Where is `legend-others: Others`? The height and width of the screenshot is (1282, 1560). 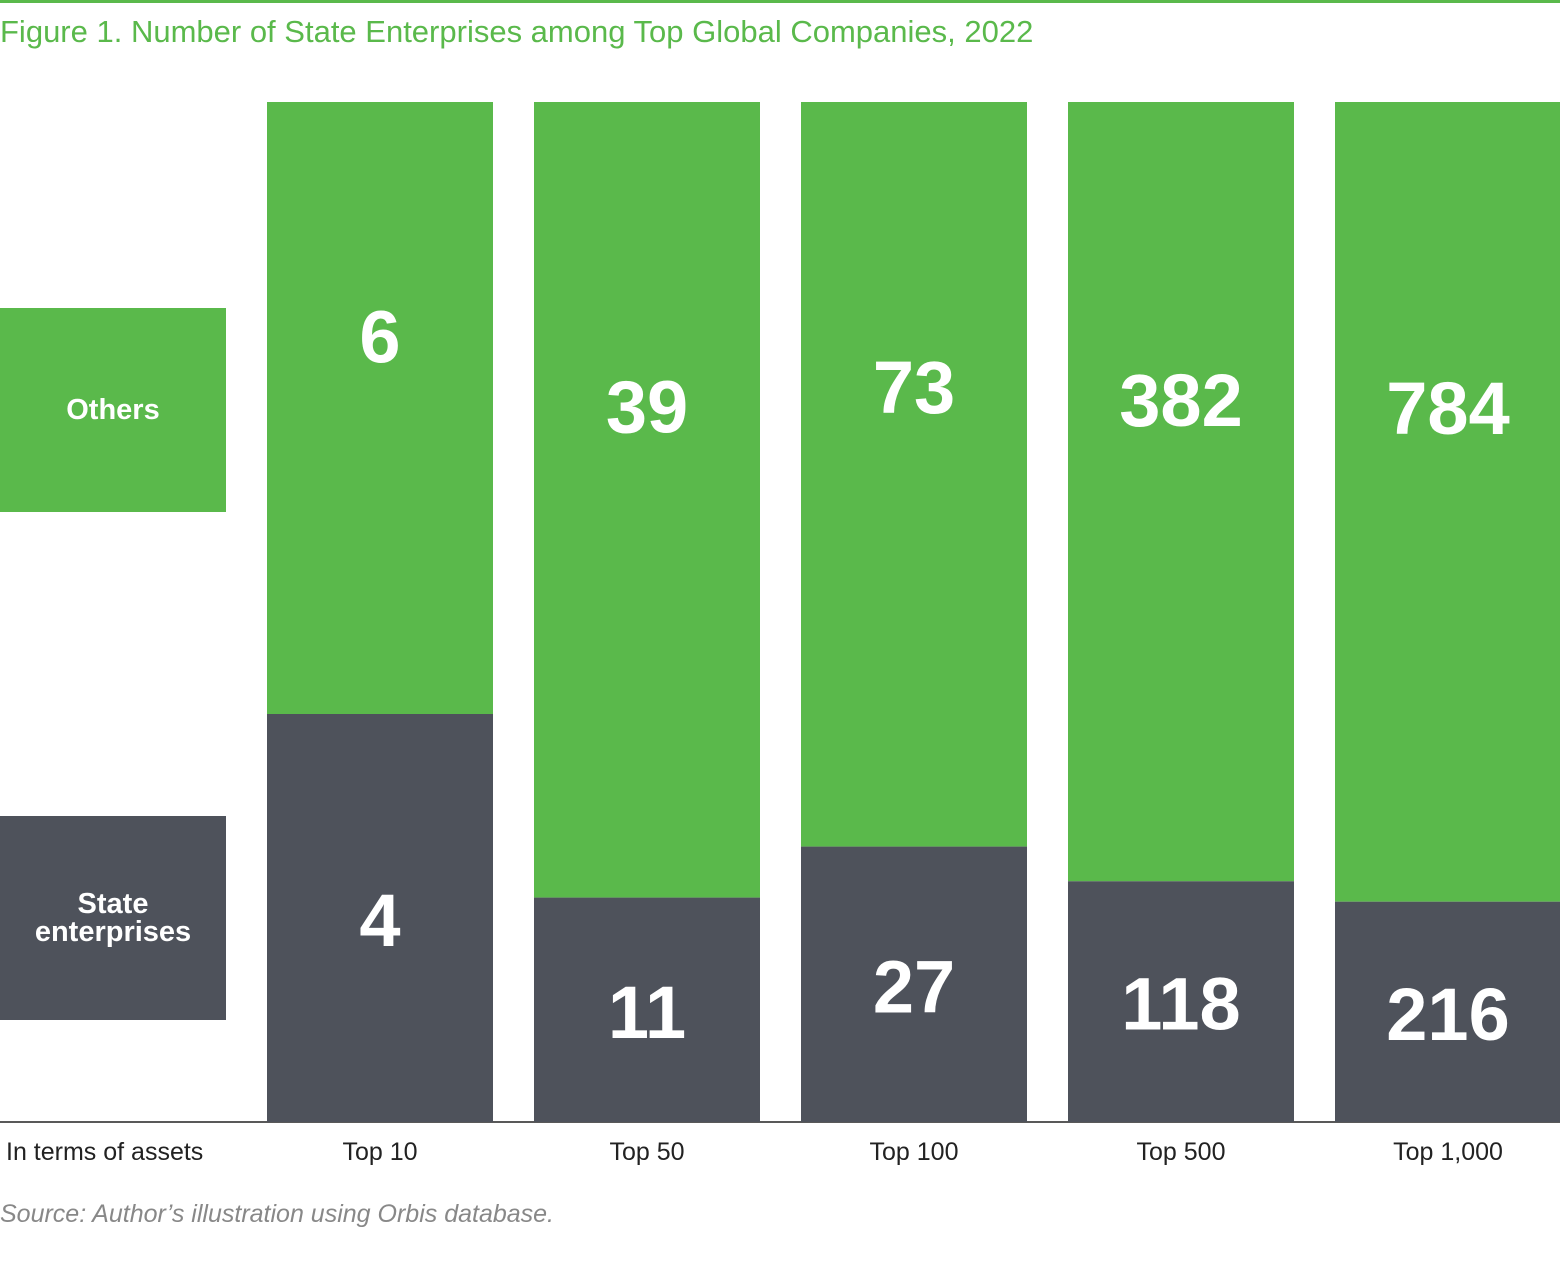 legend-others: Others is located at coordinates (113, 410).